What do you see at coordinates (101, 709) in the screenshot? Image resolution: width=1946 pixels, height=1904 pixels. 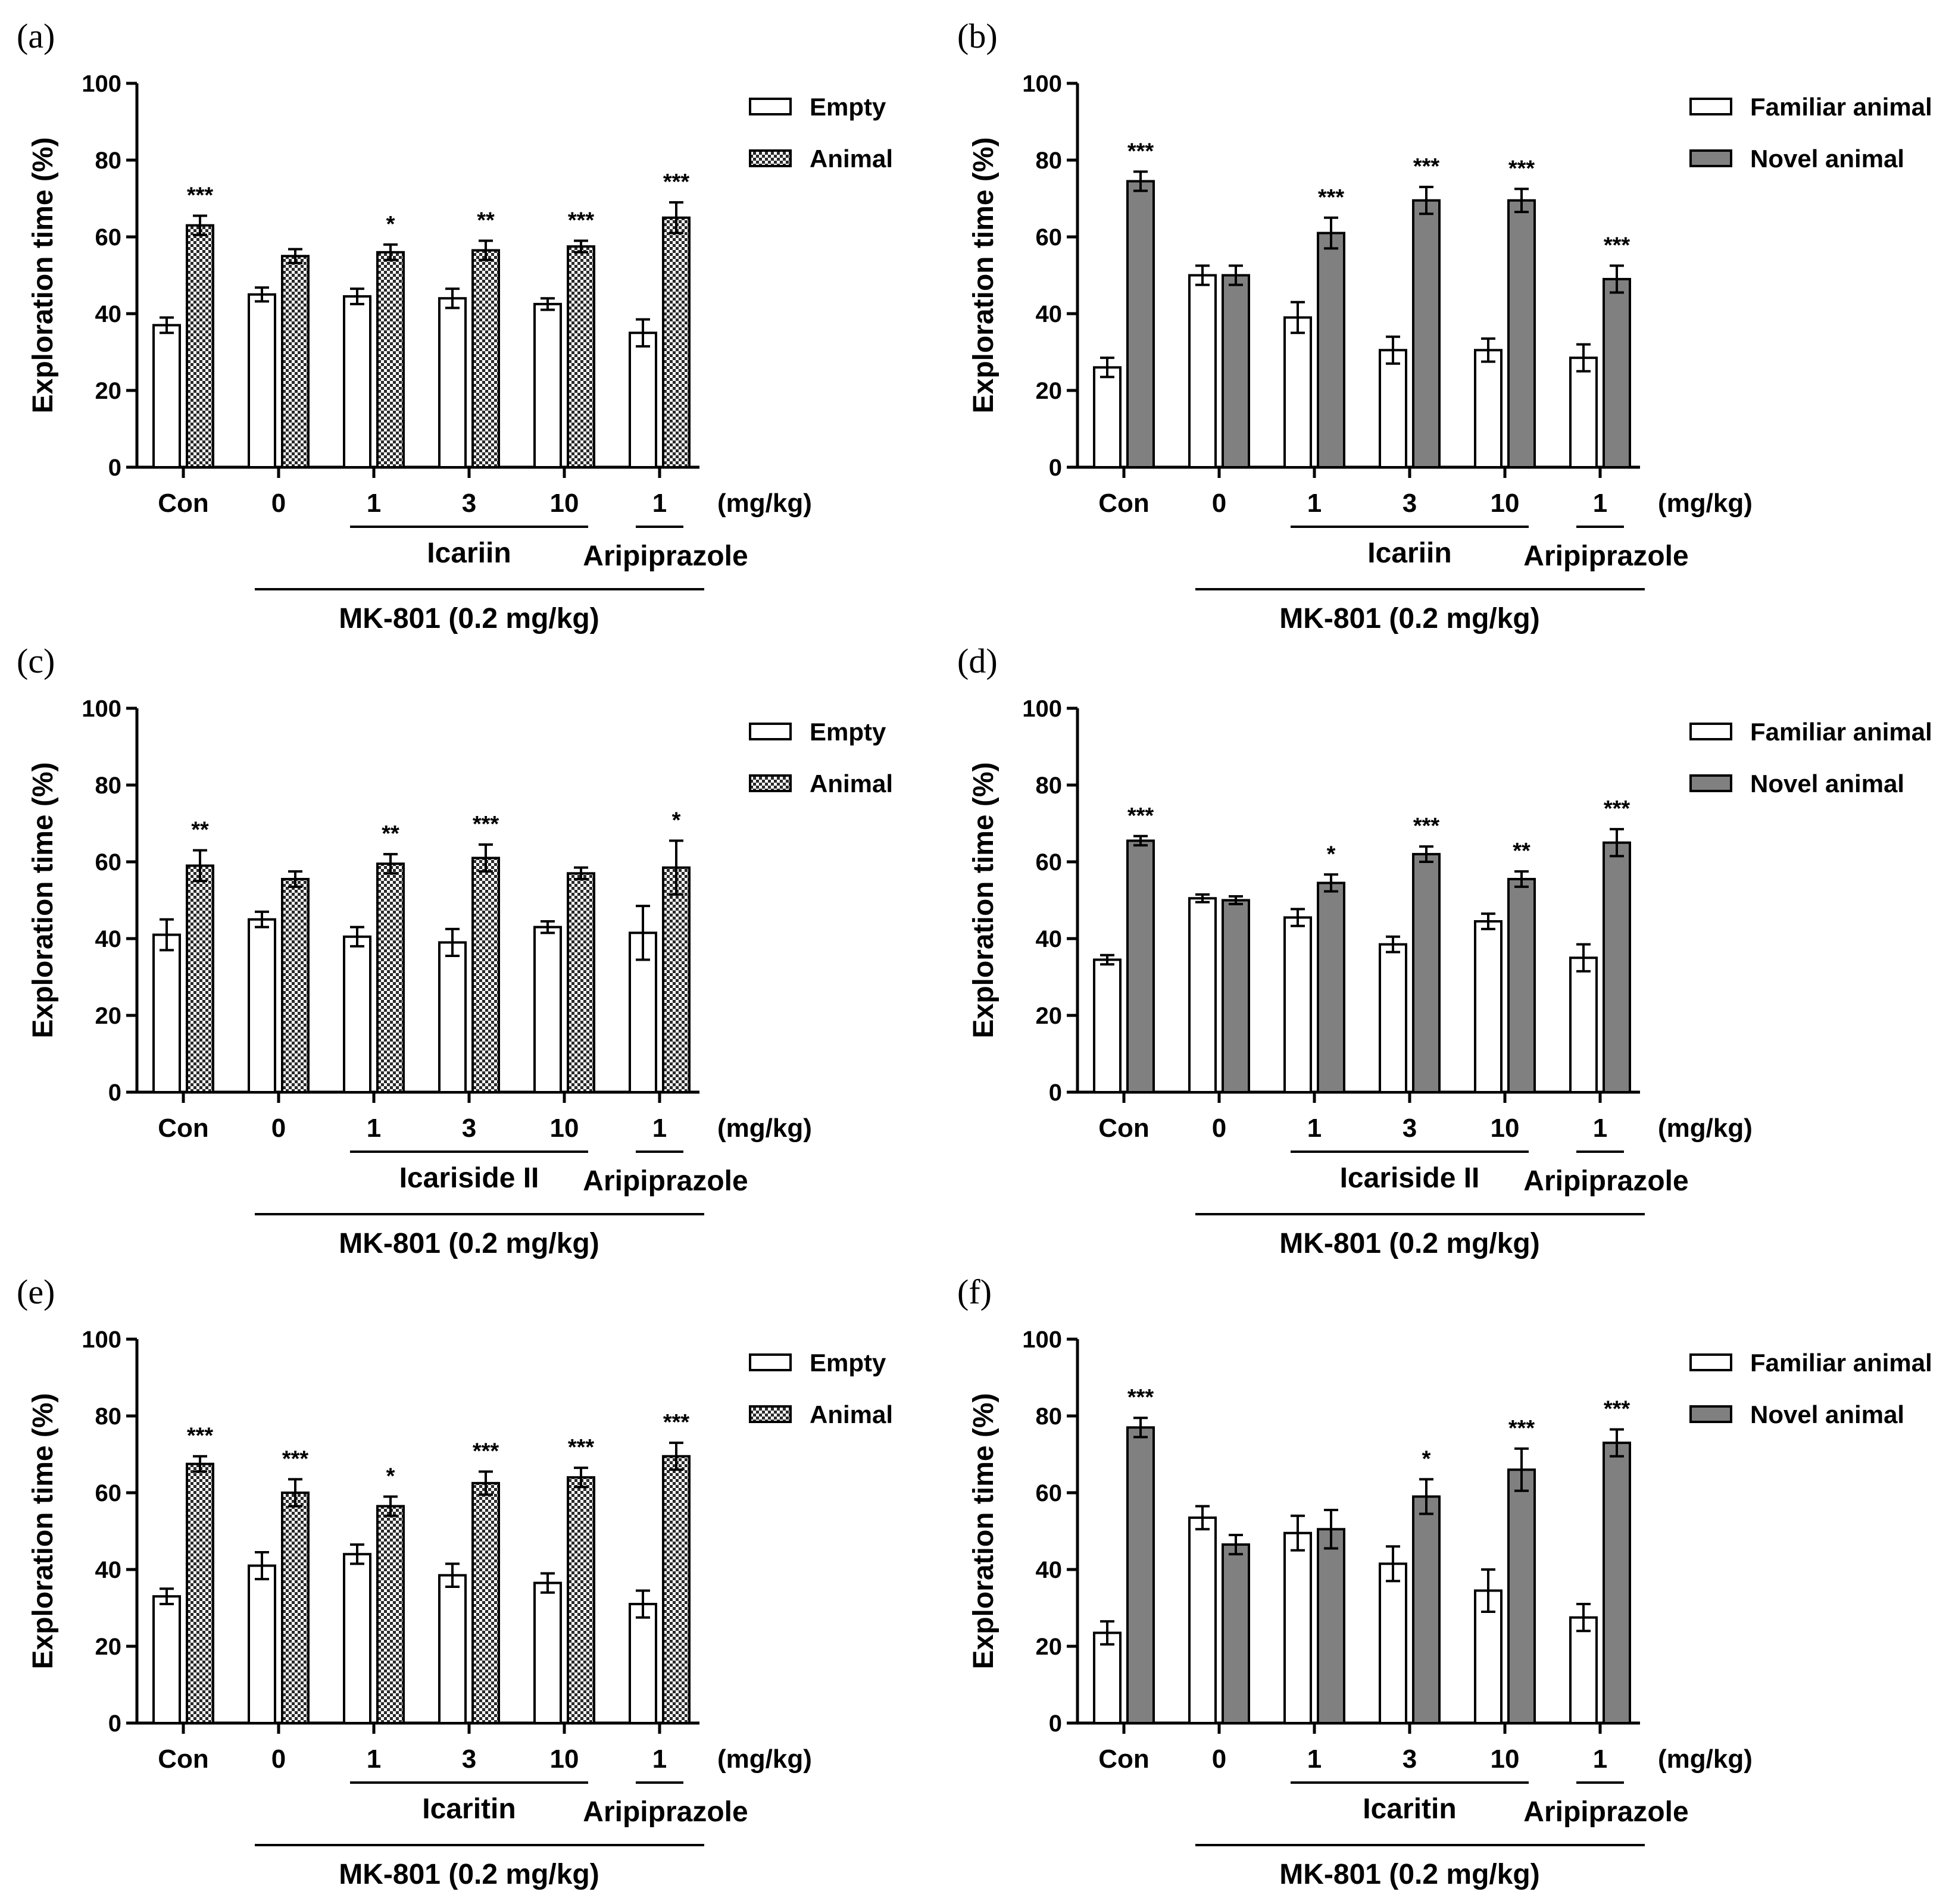 I see `y-tick-label: 100` at bounding box center [101, 709].